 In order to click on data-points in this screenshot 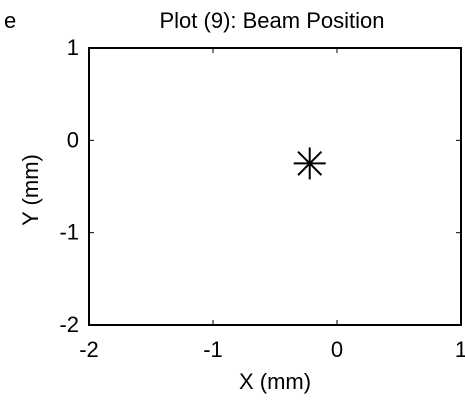, I will do `click(309, 163)`.